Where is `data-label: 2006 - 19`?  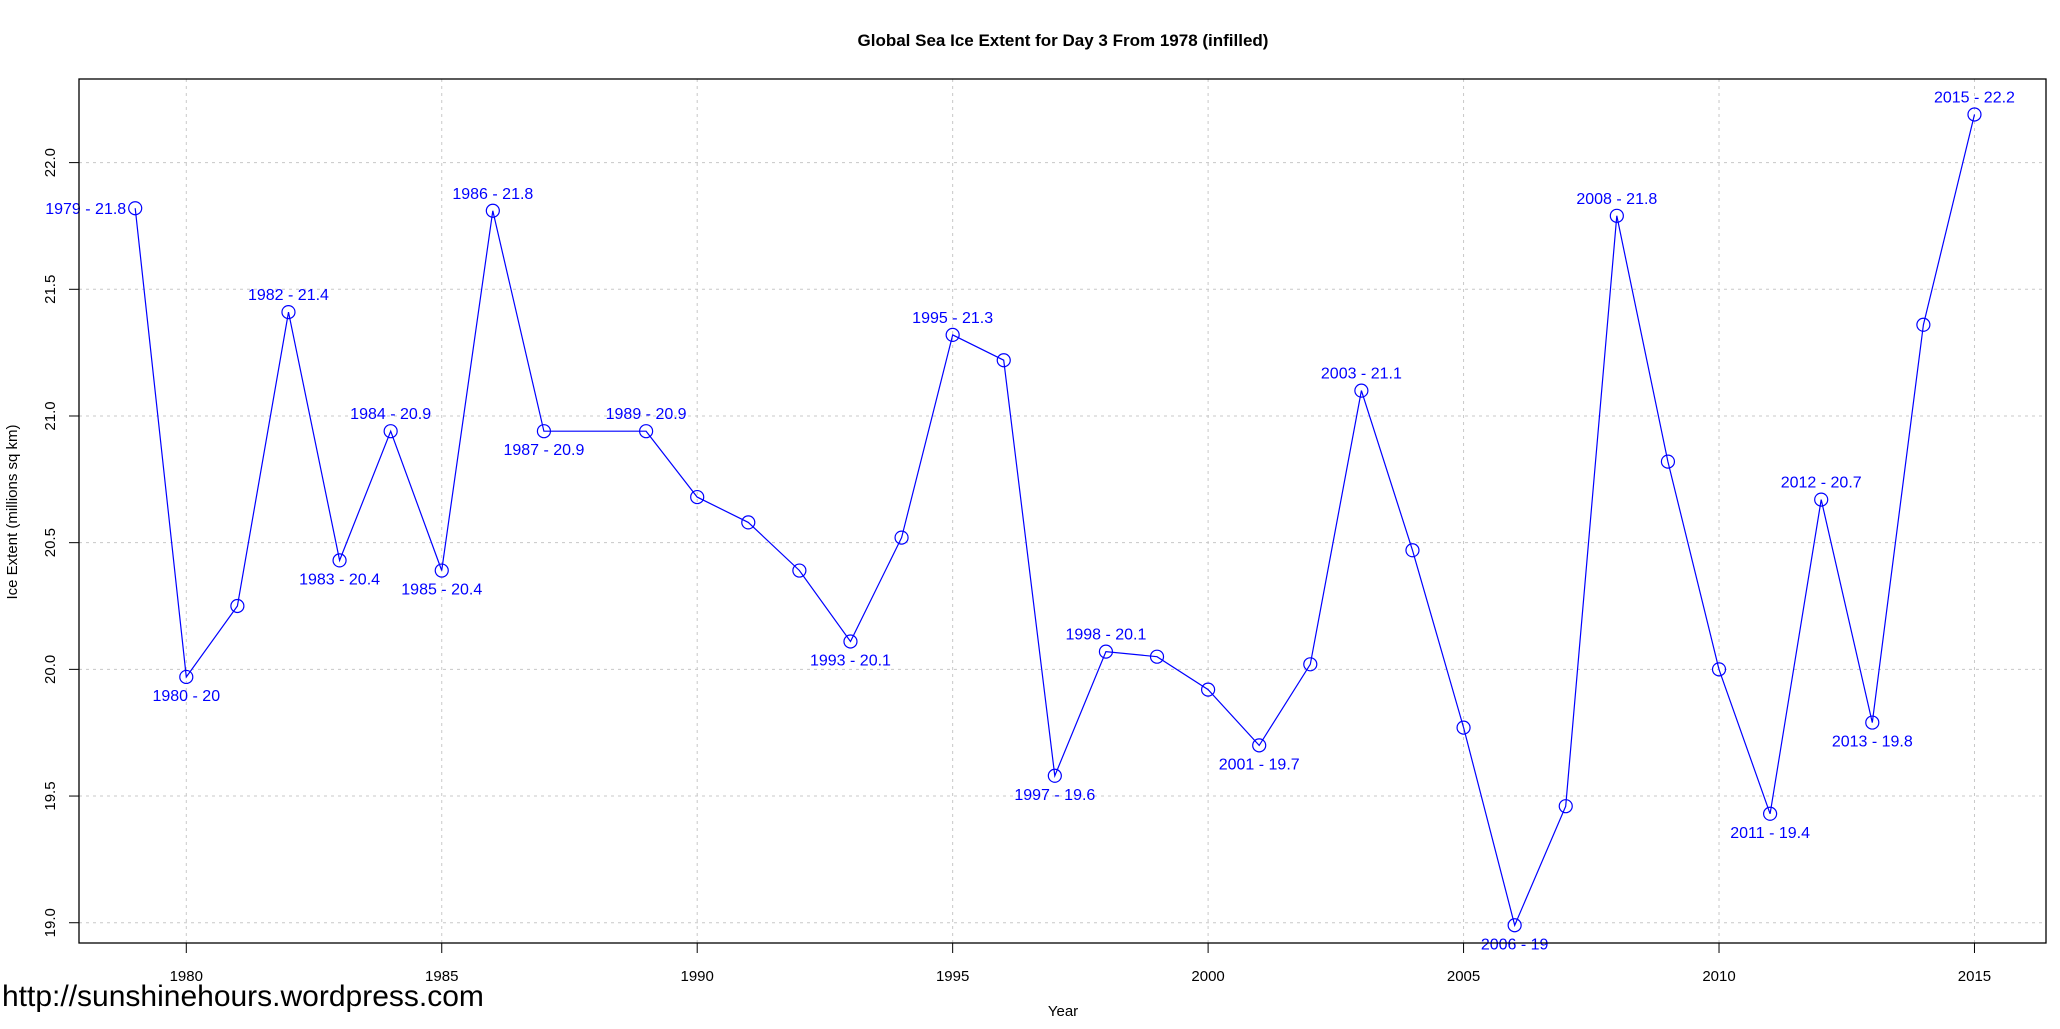
data-label: 2006 - 19 is located at coordinates (1515, 944).